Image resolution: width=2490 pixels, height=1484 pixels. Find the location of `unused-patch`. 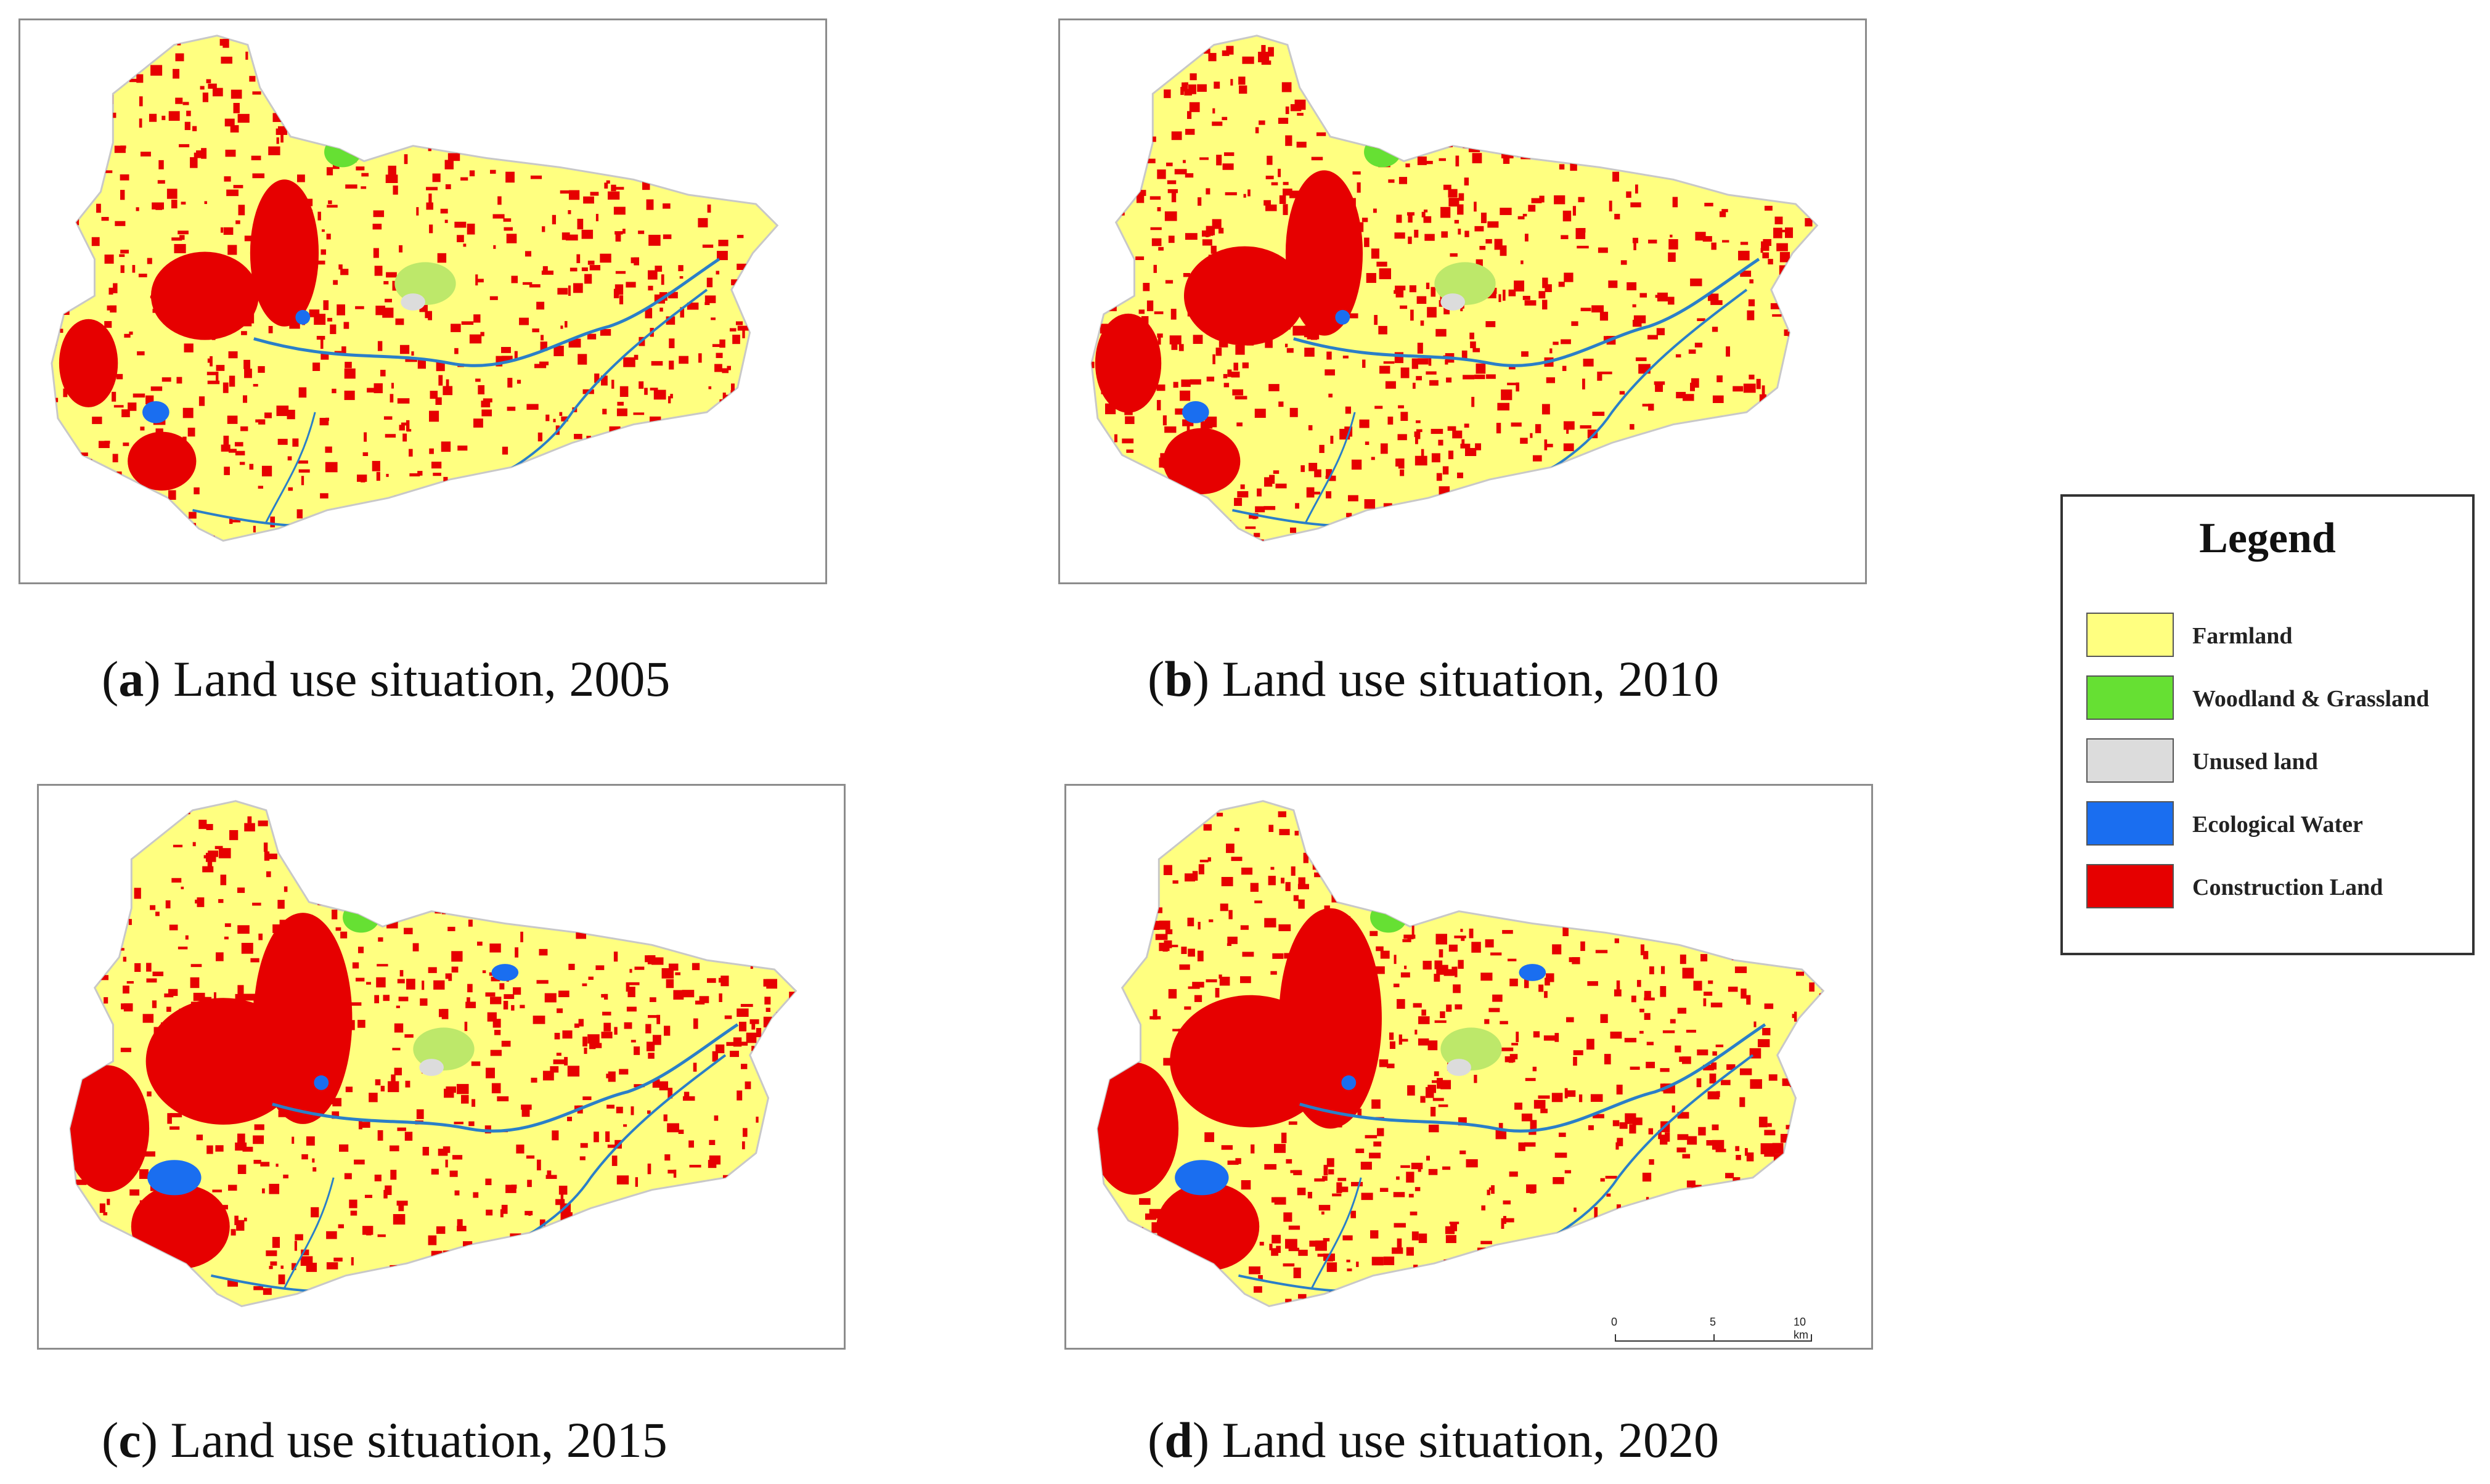

unused-patch is located at coordinates (413, 302).